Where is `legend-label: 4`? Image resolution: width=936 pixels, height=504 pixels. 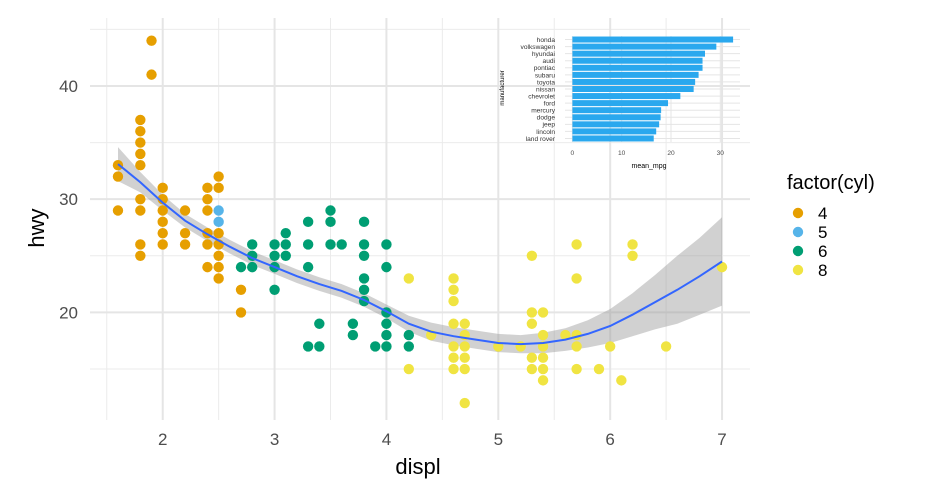
legend-label: 4 is located at coordinates (822, 213).